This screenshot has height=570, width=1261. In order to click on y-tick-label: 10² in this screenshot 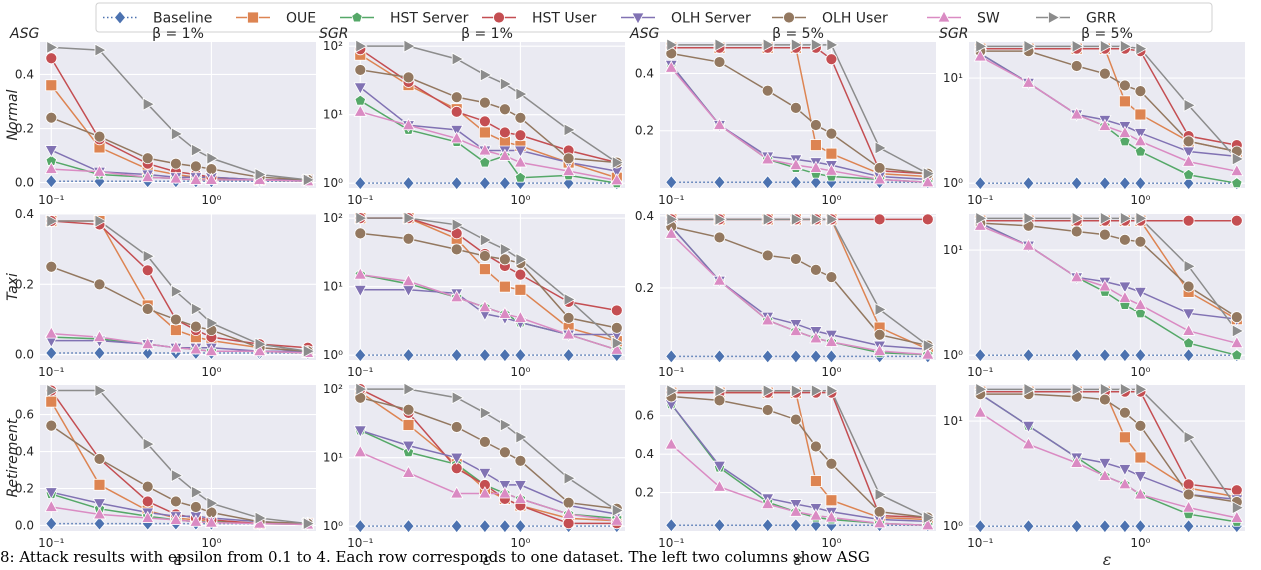, I will do `click(333, 218)`.